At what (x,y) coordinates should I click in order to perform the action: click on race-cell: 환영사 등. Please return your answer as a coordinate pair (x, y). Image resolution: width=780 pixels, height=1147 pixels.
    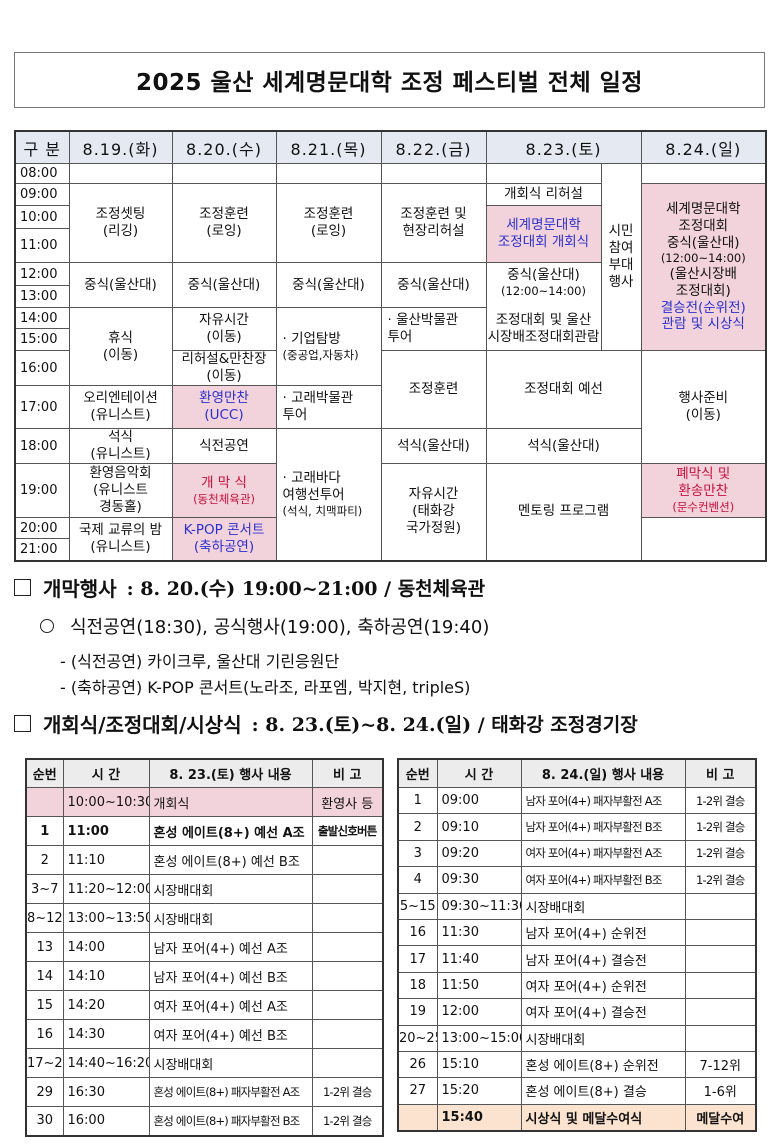
    Looking at the image, I should click on (347, 802).